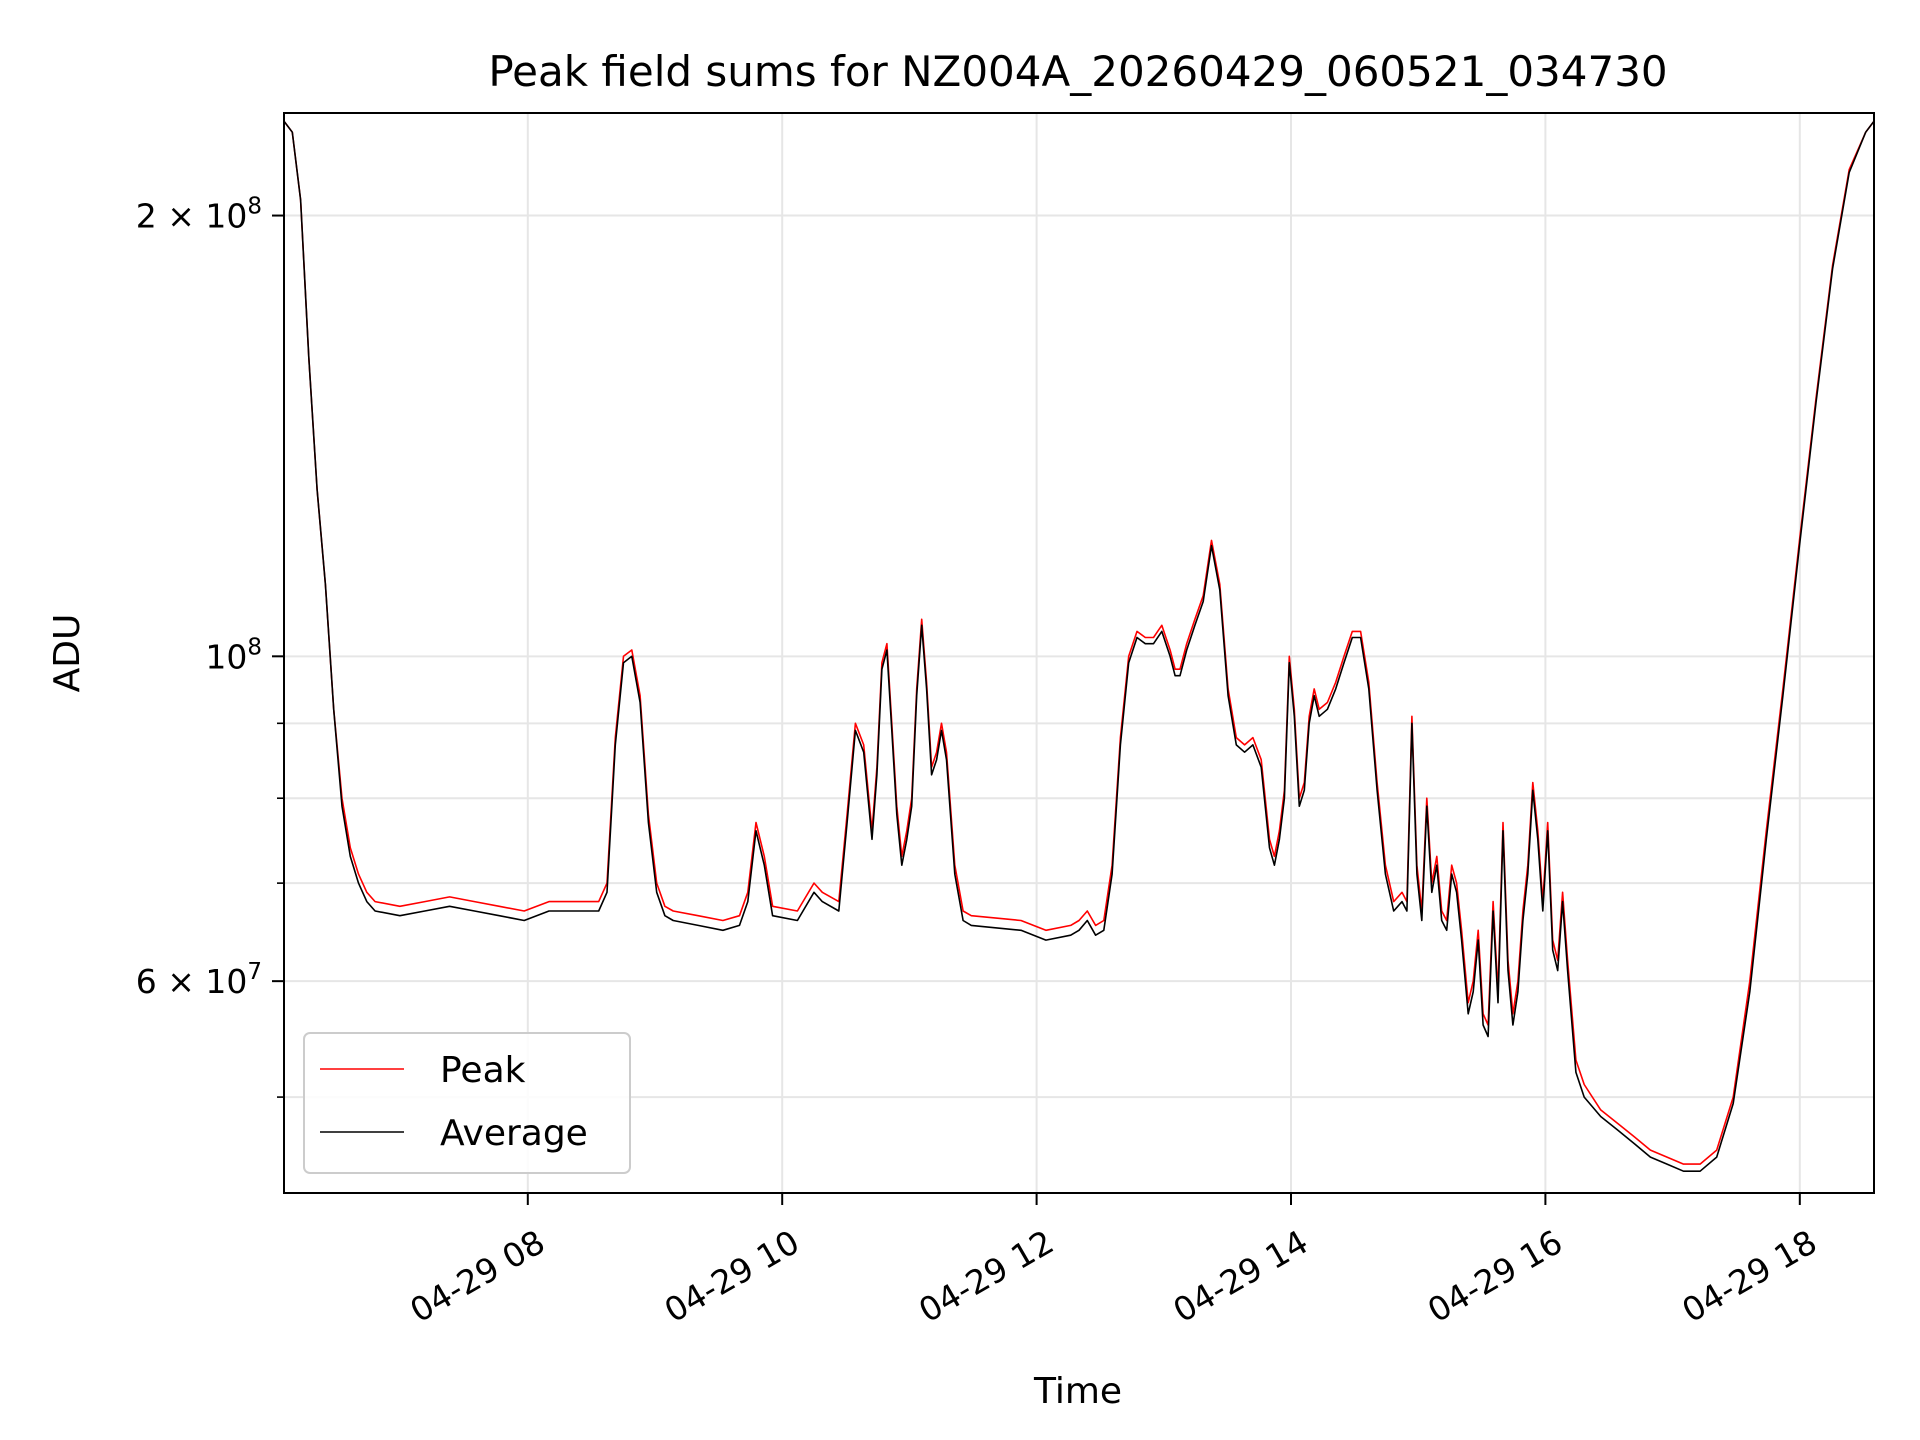 Image resolution: width=1920 pixels, height=1440 pixels. Describe the element at coordinates (146, 981) in the screenshot. I see `y-tick-mantissa: 6` at that location.